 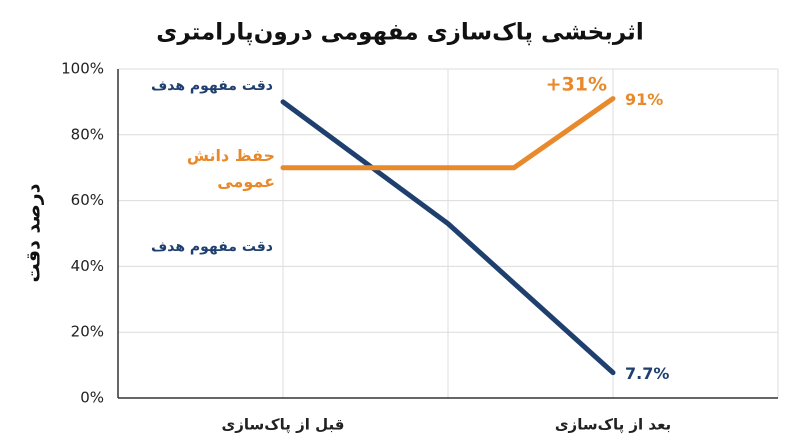 What do you see at coordinates (448, 133) in the screenshot?
I see `series-line` at bounding box center [448, 133].